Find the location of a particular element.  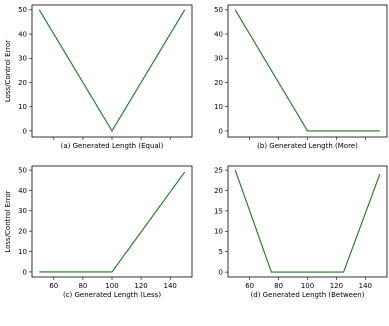

subplot-caption: (c) Generated Length (Less) is located at coordinates (112, 295).